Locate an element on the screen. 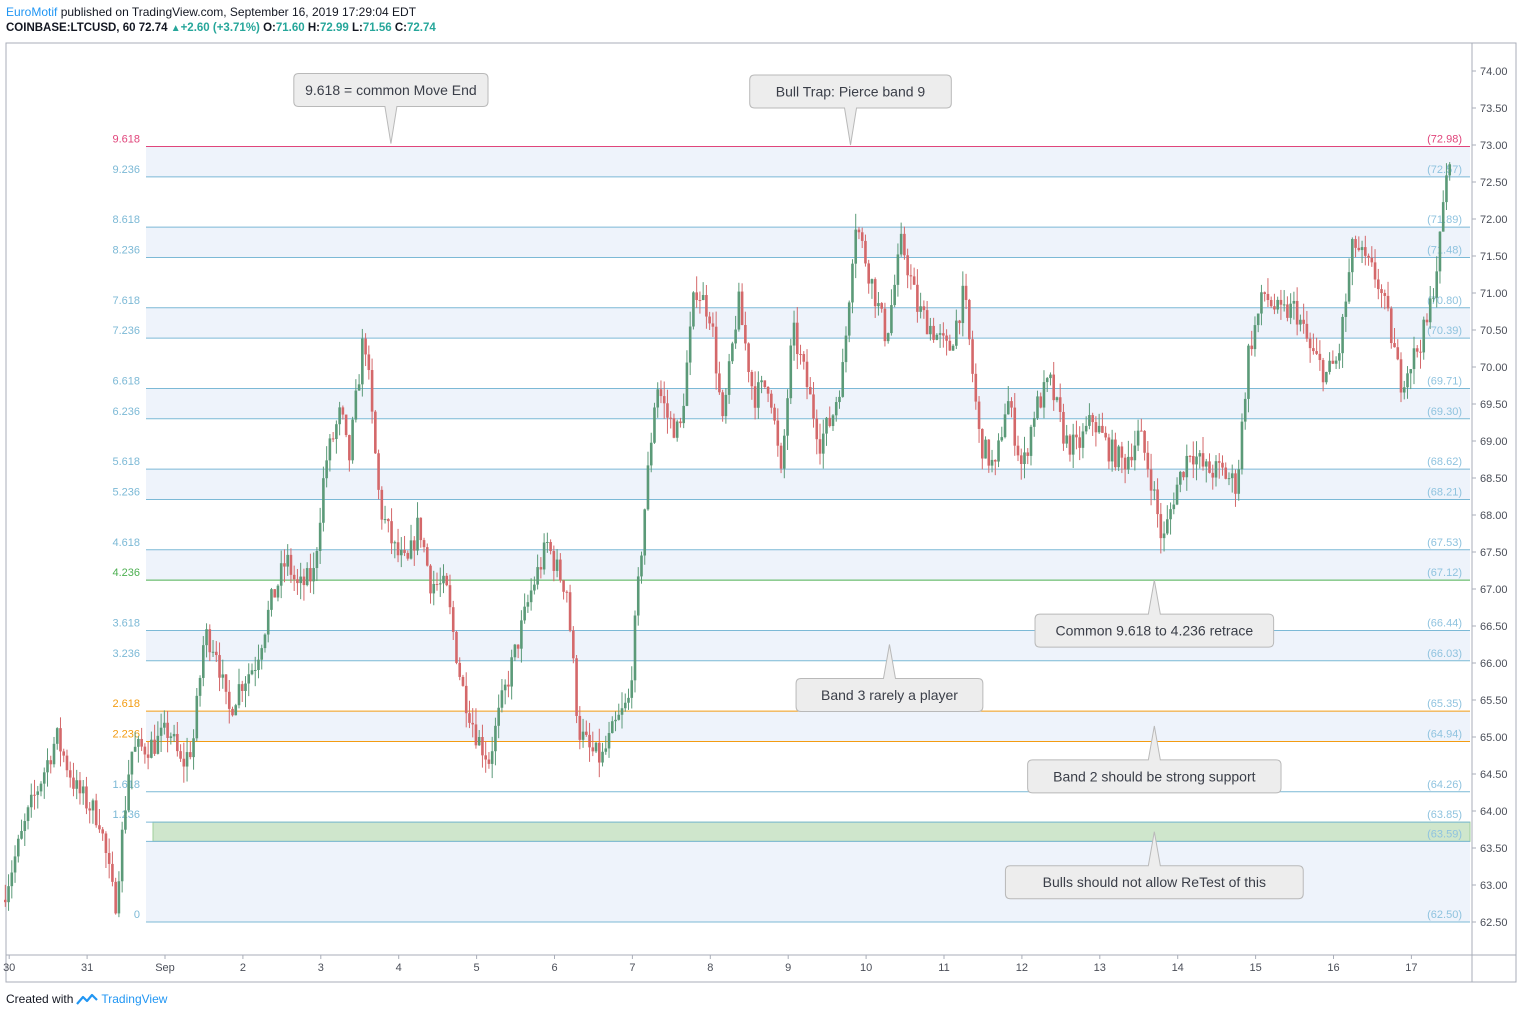 The image size is (1523, 1018). annotation-callout: Bull Trap: Pierce band 9 is located at coordinates (850, 110).